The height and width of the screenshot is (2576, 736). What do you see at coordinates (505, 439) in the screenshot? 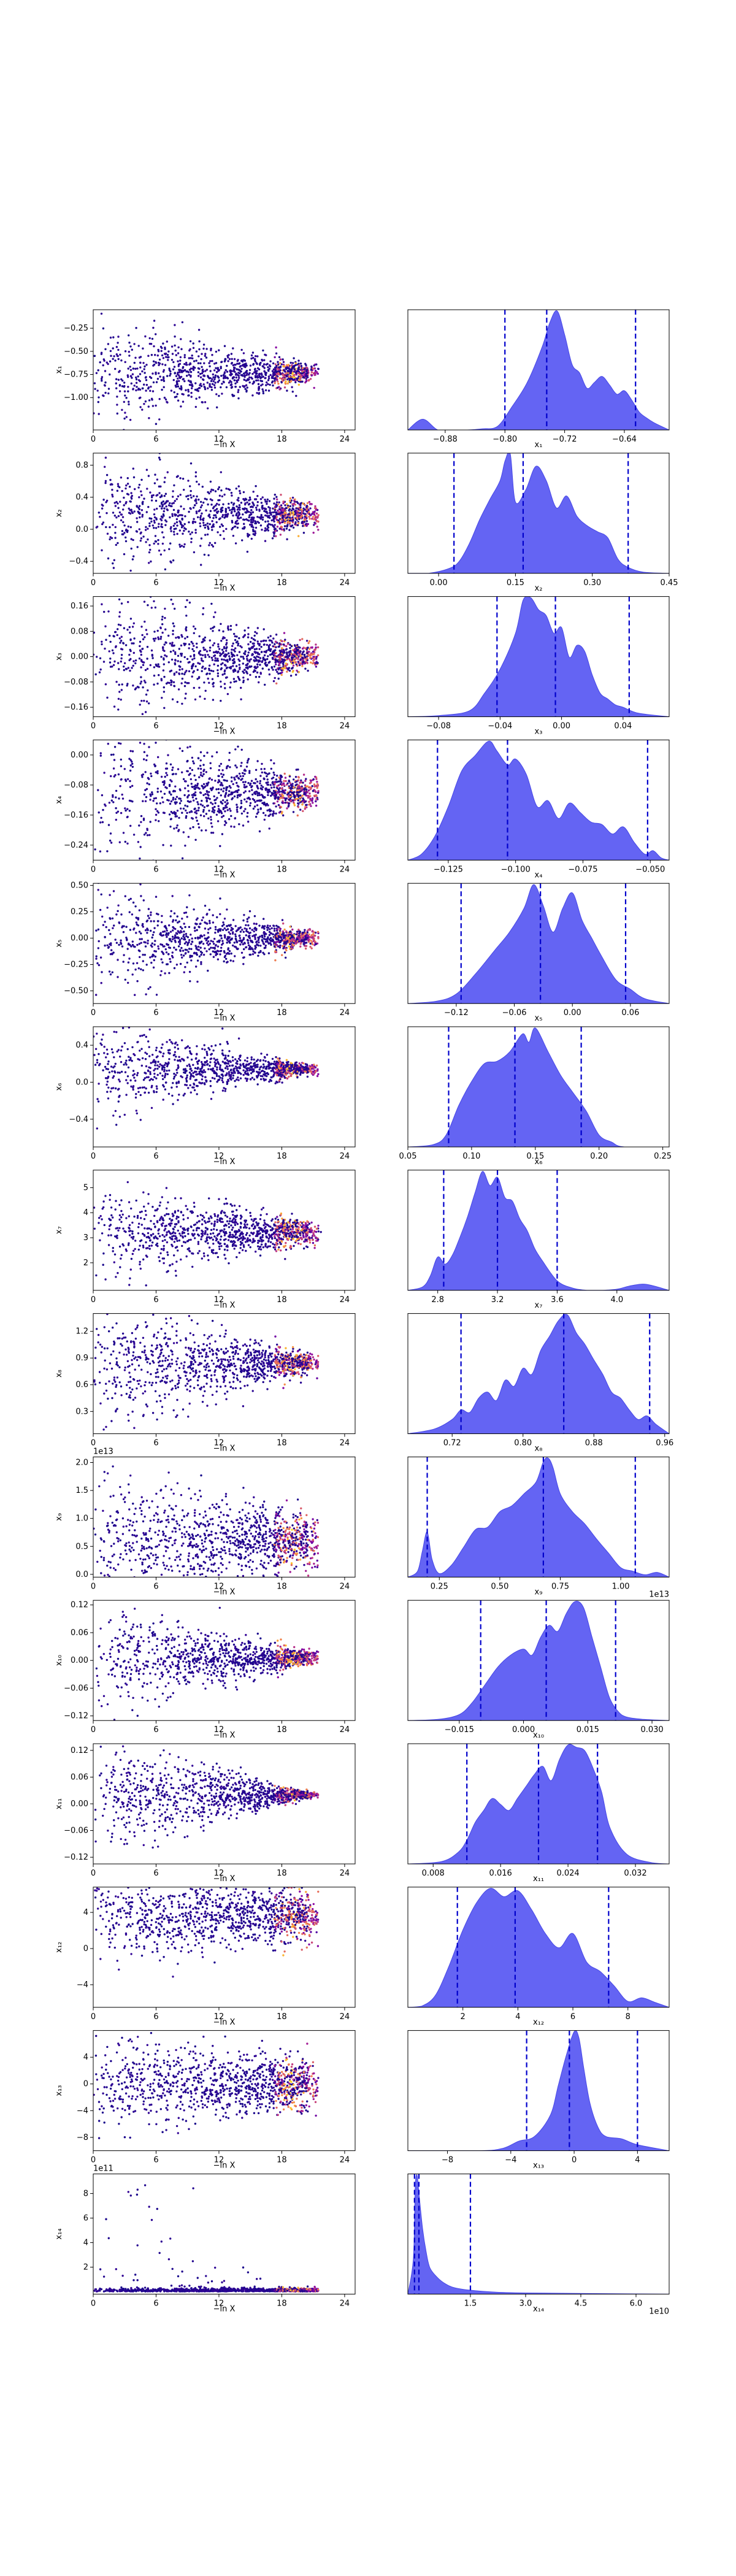
I see `x-tick-label: −0.80` at bounding box center [505, 439].